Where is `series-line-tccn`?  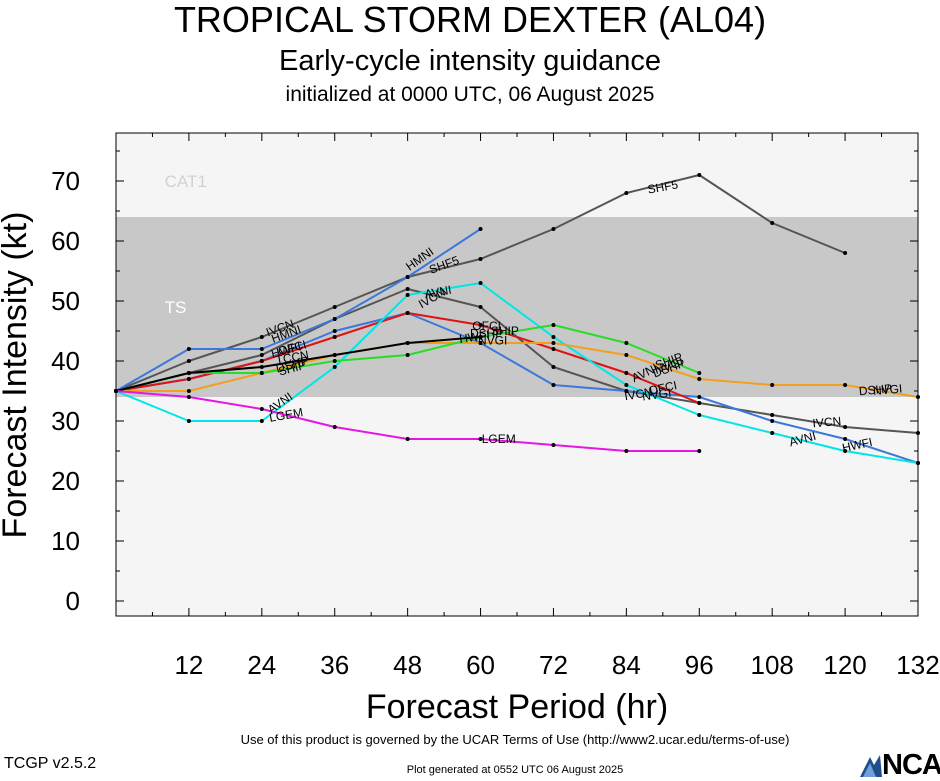 series-line-tccn is located at coordinates (298, 364).